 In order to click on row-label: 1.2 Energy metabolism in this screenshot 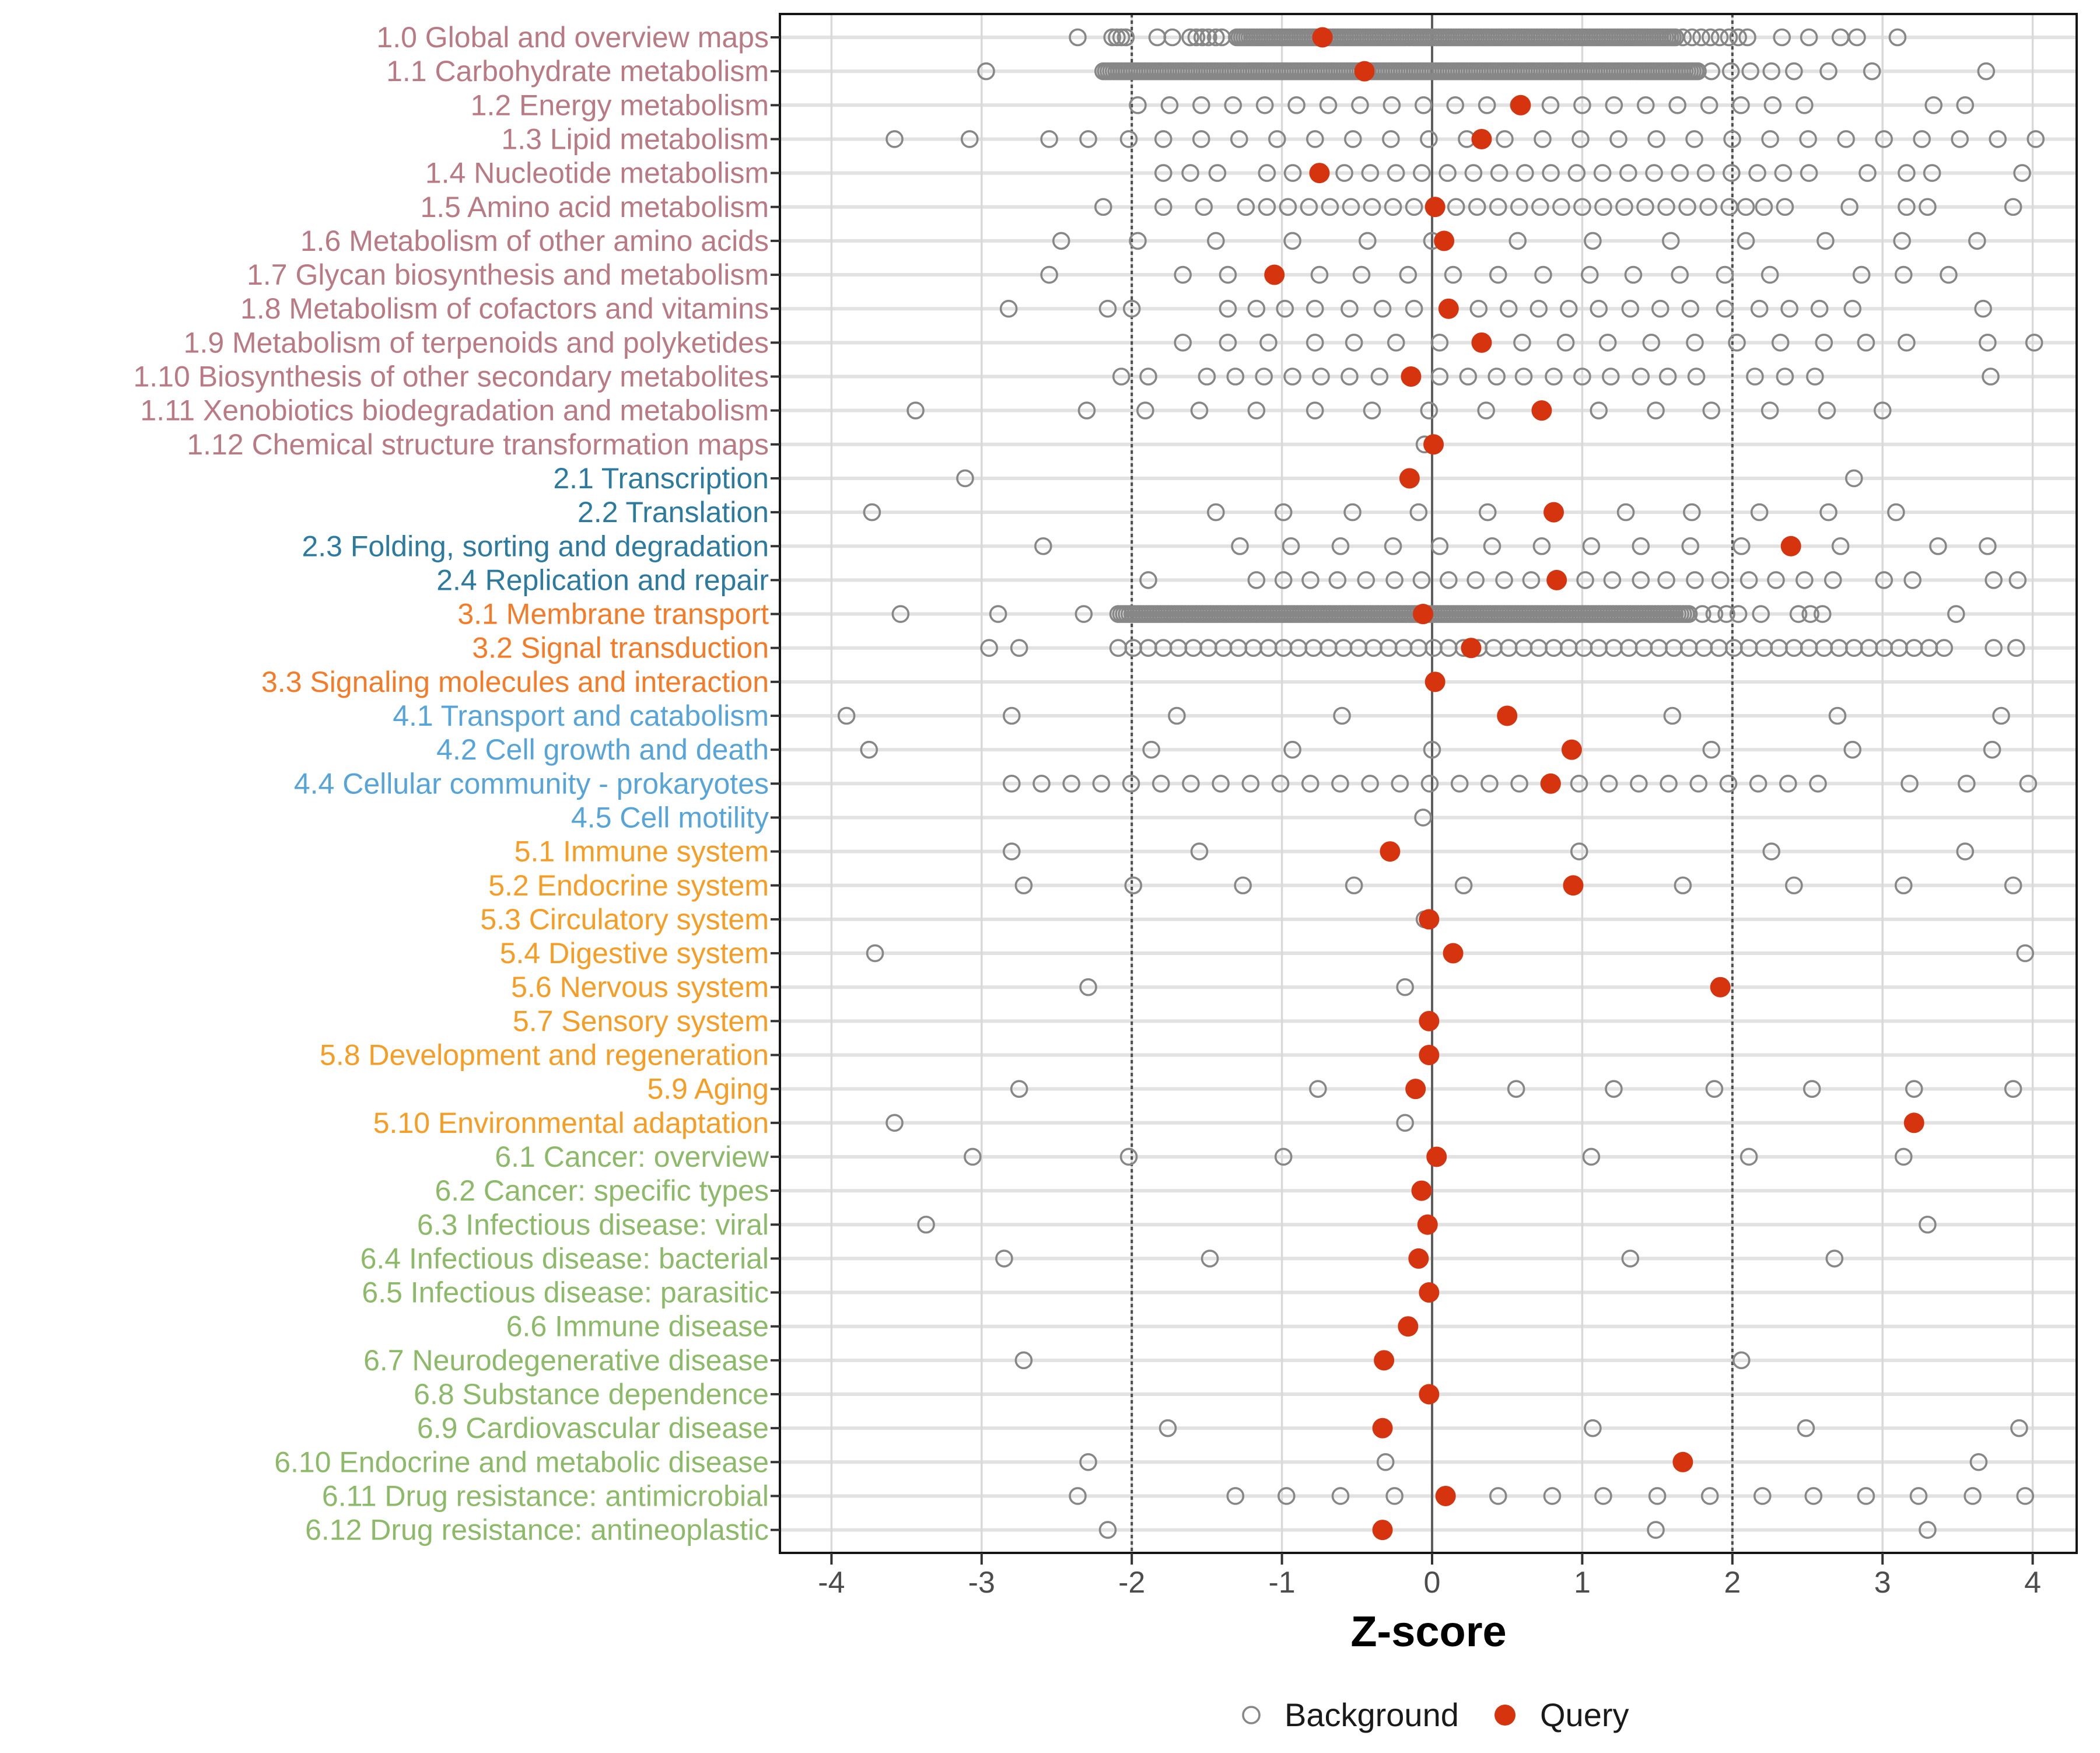, I will do `click(620, 105)`.